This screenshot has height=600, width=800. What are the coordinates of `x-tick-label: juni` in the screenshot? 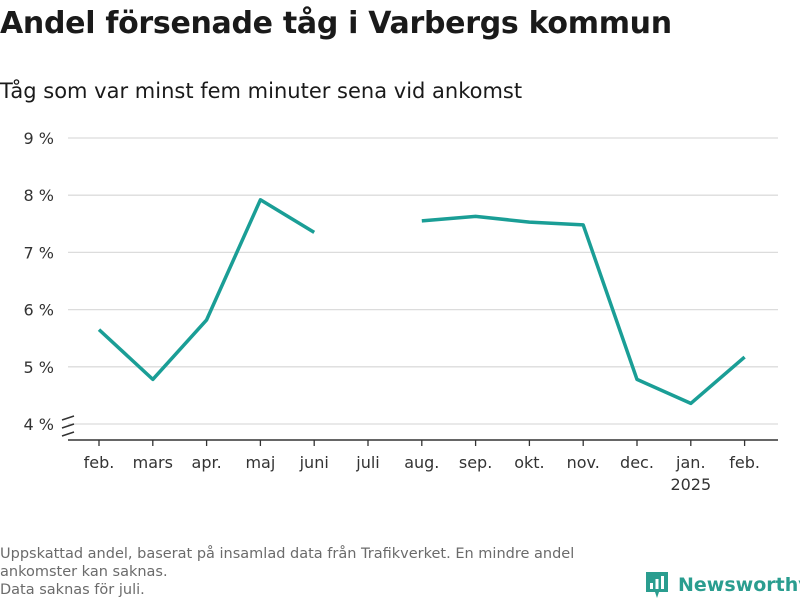 It's located at (314, 462).